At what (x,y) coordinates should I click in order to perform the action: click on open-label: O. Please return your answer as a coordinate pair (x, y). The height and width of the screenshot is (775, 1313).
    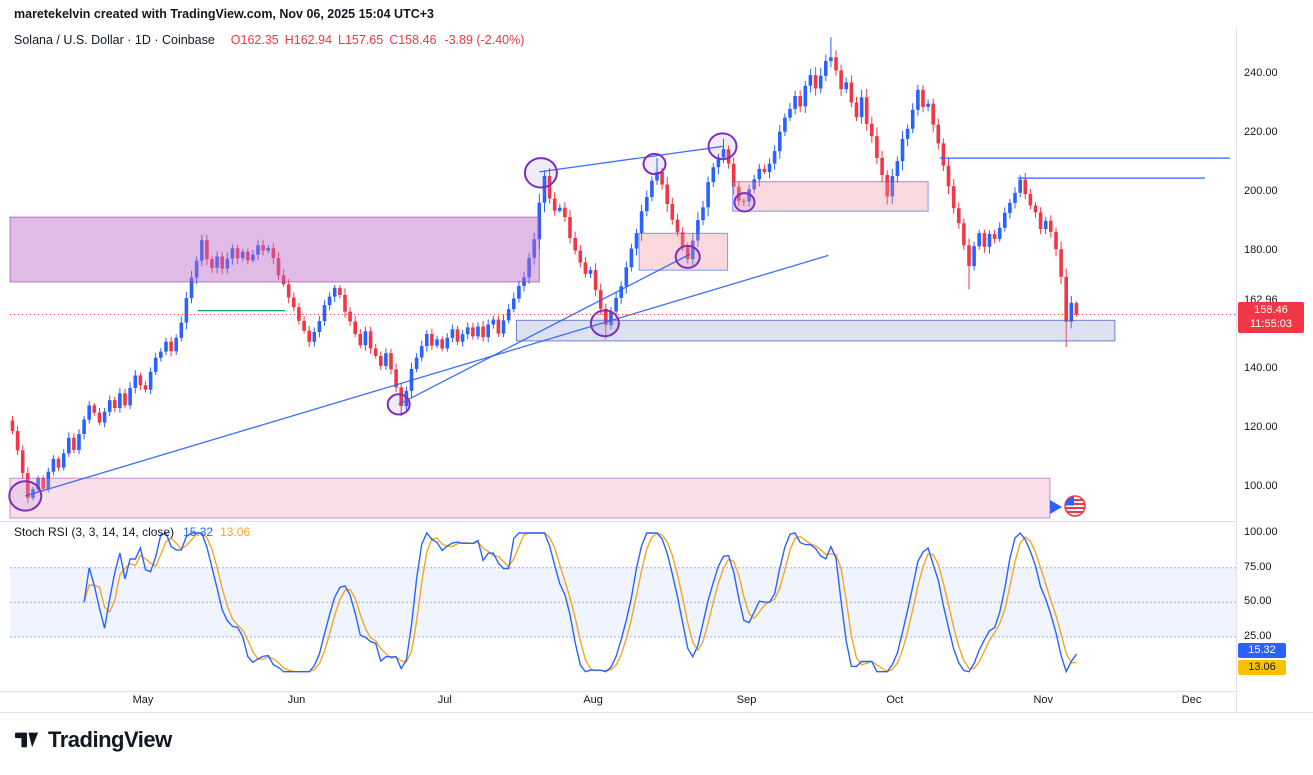
    Looking at the image, I should click on (235, 40).